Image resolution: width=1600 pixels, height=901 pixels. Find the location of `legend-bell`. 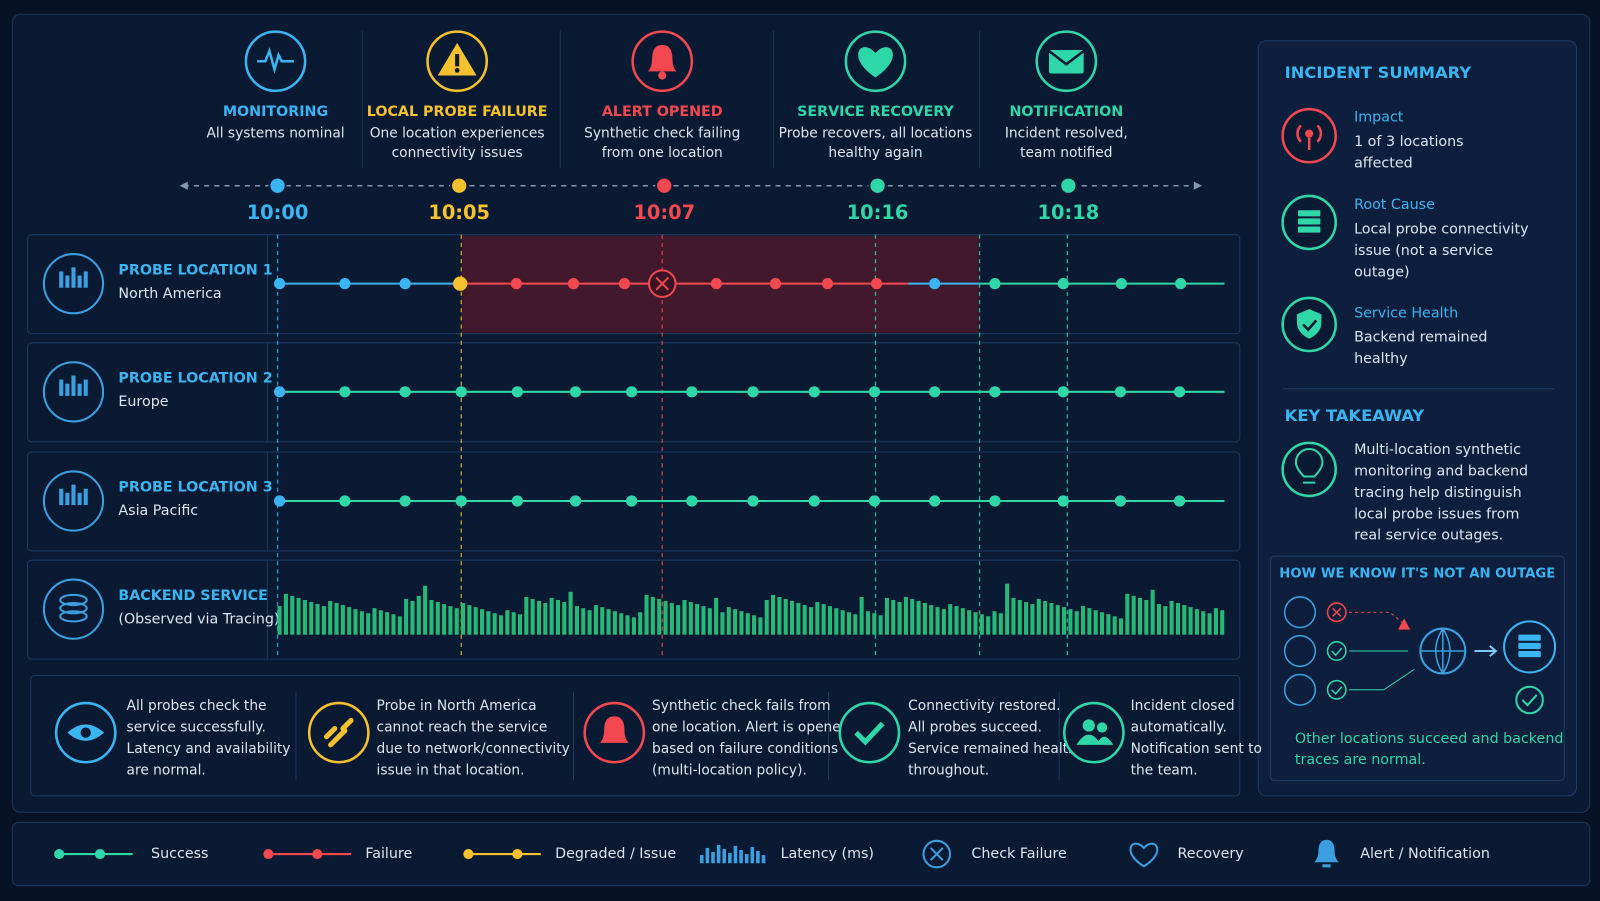

legend-bell is located at coordinates (1326, 853).